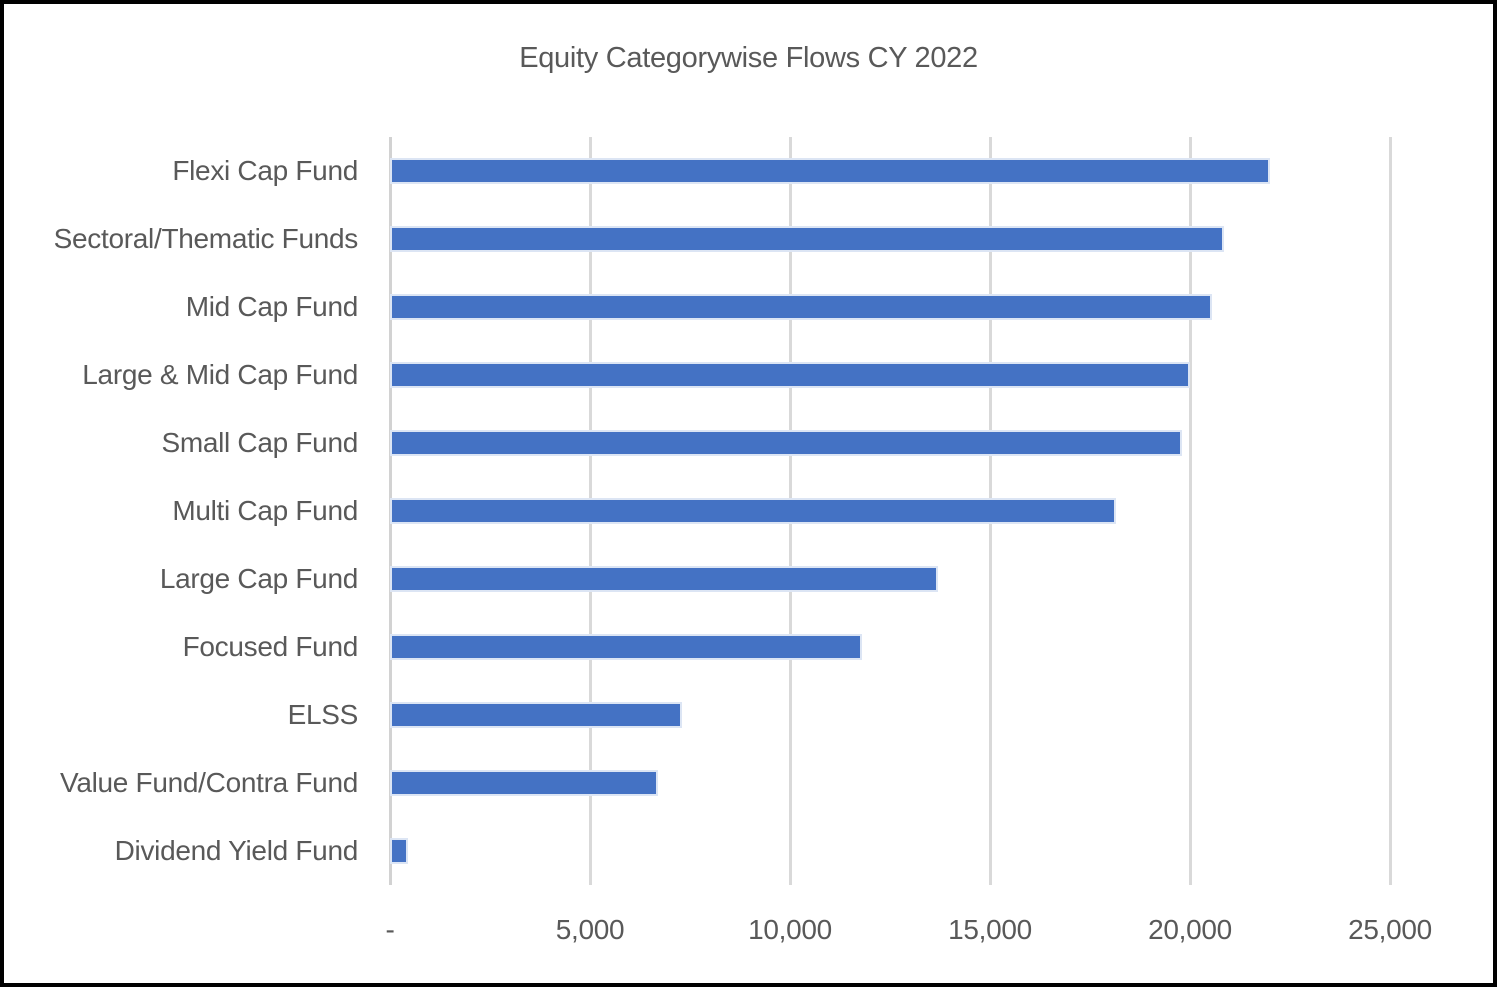 This screenshot has width=1497, height=987. What do you see at coordinates (206, 238) in the screenshot?
I see `category-label: Sectoral/Thematic Funds` at bounding box center [206, 238].